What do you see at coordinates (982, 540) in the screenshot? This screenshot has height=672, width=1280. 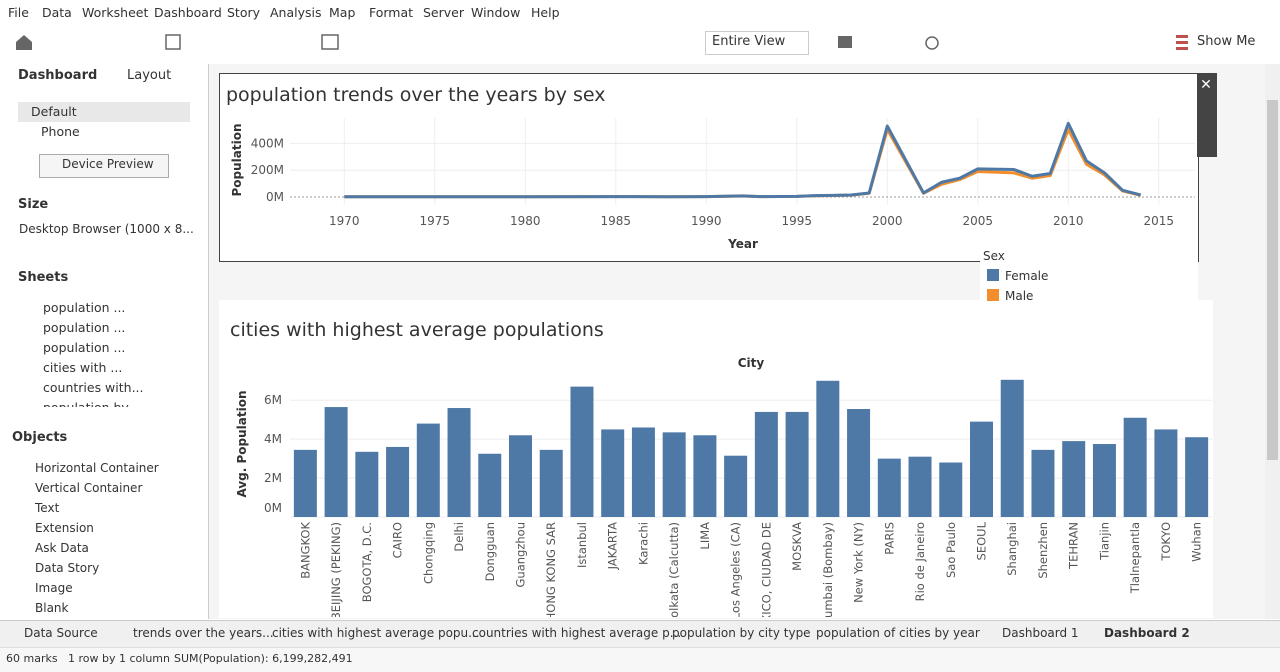 I see `x-tick-label: SEOUL` at bounding box center [982, 540].